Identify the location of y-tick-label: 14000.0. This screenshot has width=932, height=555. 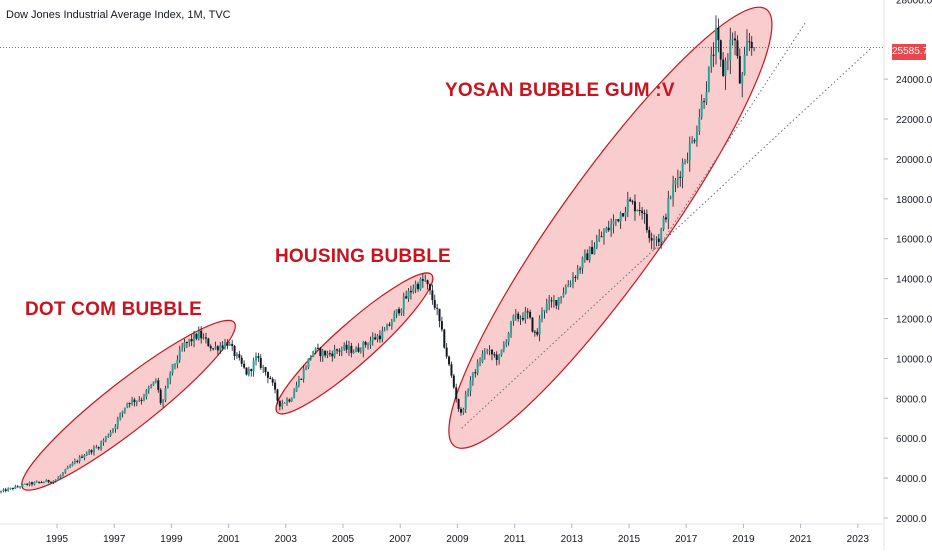
(914, 280).